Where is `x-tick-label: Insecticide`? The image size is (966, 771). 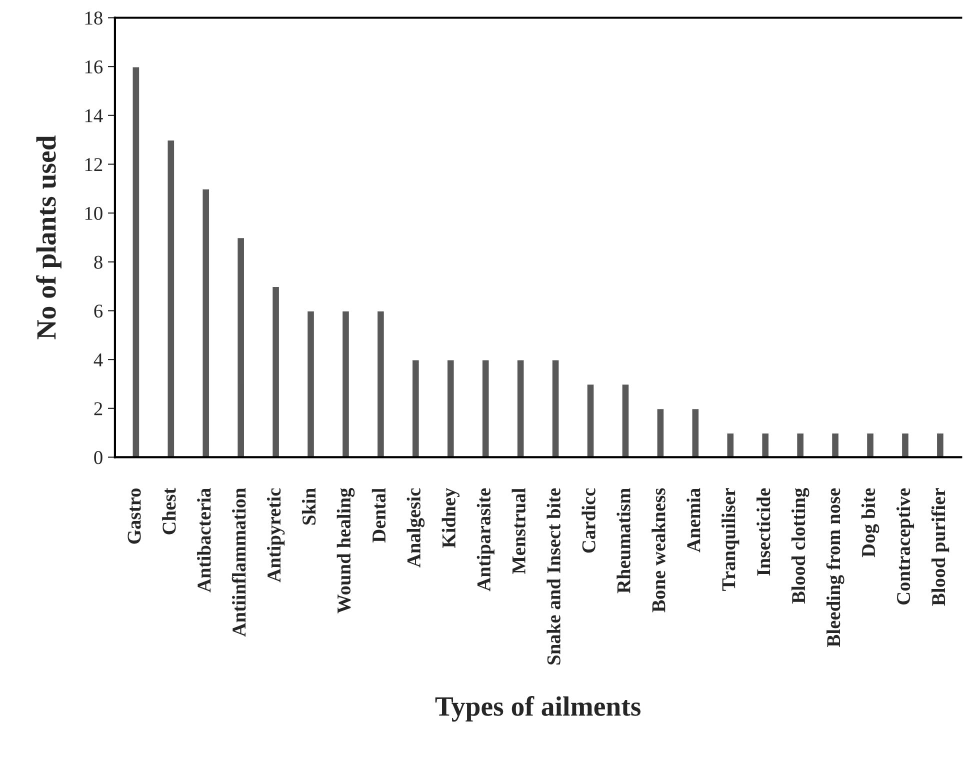 x-tick-label: Insecticide is located at coordinates (763, 532).